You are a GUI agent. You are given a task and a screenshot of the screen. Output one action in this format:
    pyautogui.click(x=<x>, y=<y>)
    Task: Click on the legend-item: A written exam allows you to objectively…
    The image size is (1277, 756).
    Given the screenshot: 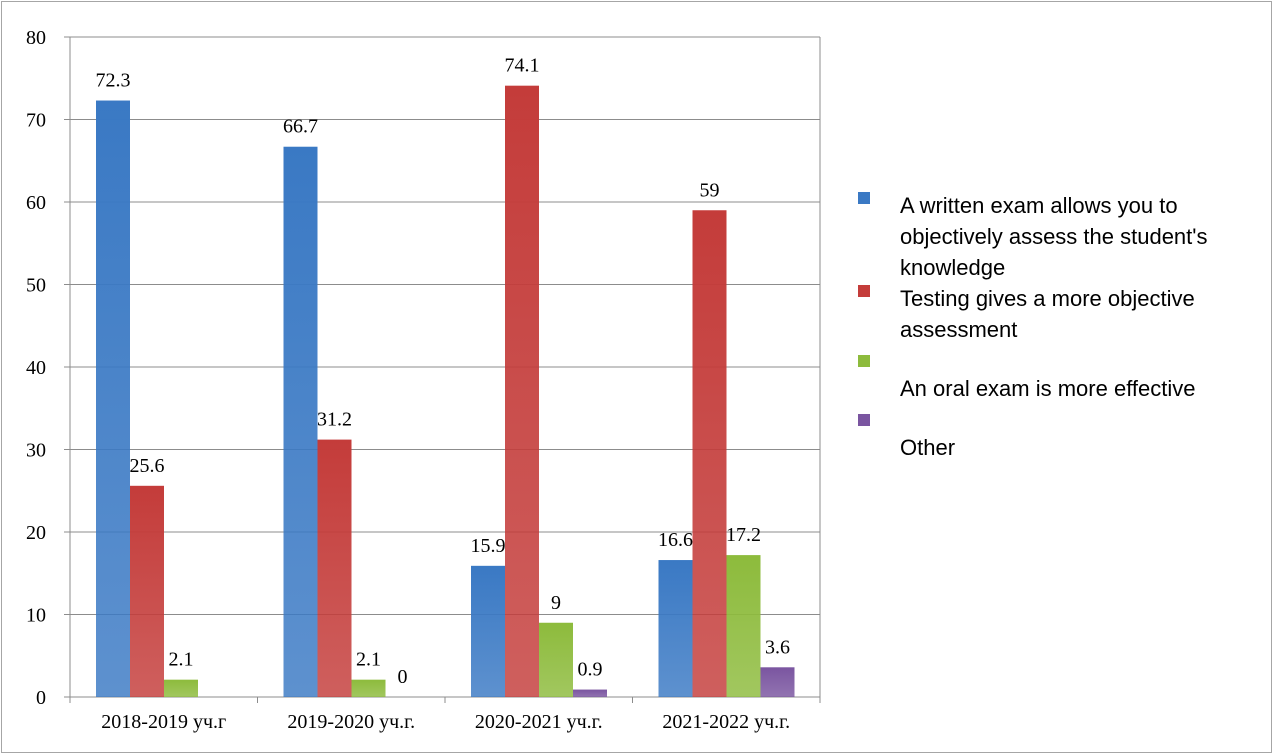 What is the action you would take?
    pyautogui.click(x=1060, y=236)
    